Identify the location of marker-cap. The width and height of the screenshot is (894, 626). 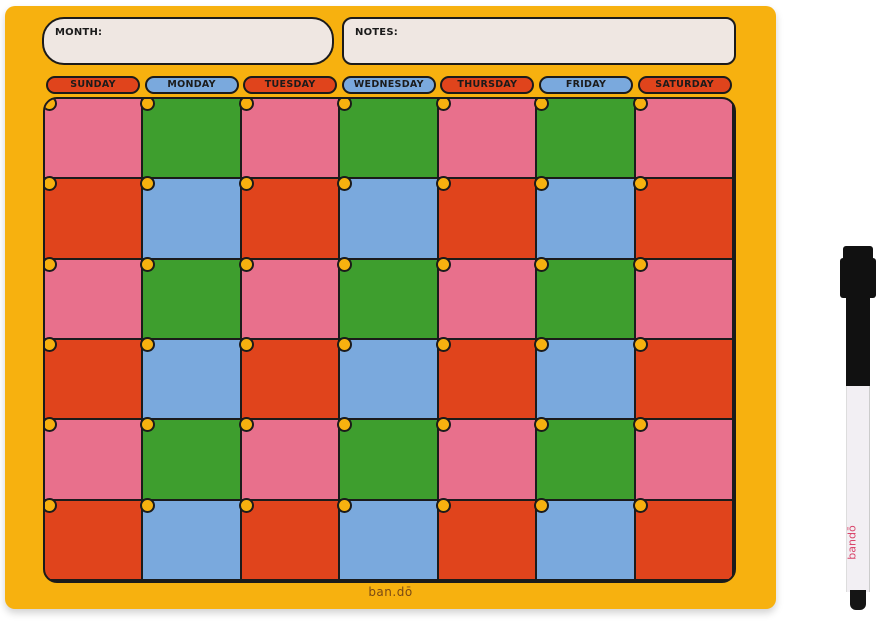
(858, 278).